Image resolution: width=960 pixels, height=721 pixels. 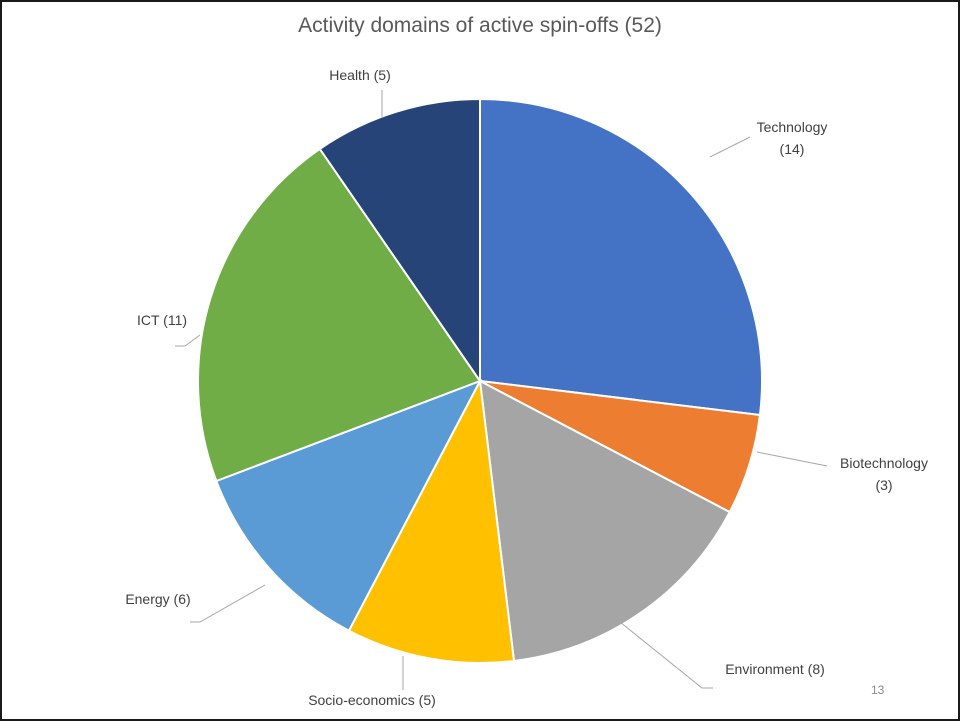 I want to click on pie-slice-technology, so click(x=621, y=257).